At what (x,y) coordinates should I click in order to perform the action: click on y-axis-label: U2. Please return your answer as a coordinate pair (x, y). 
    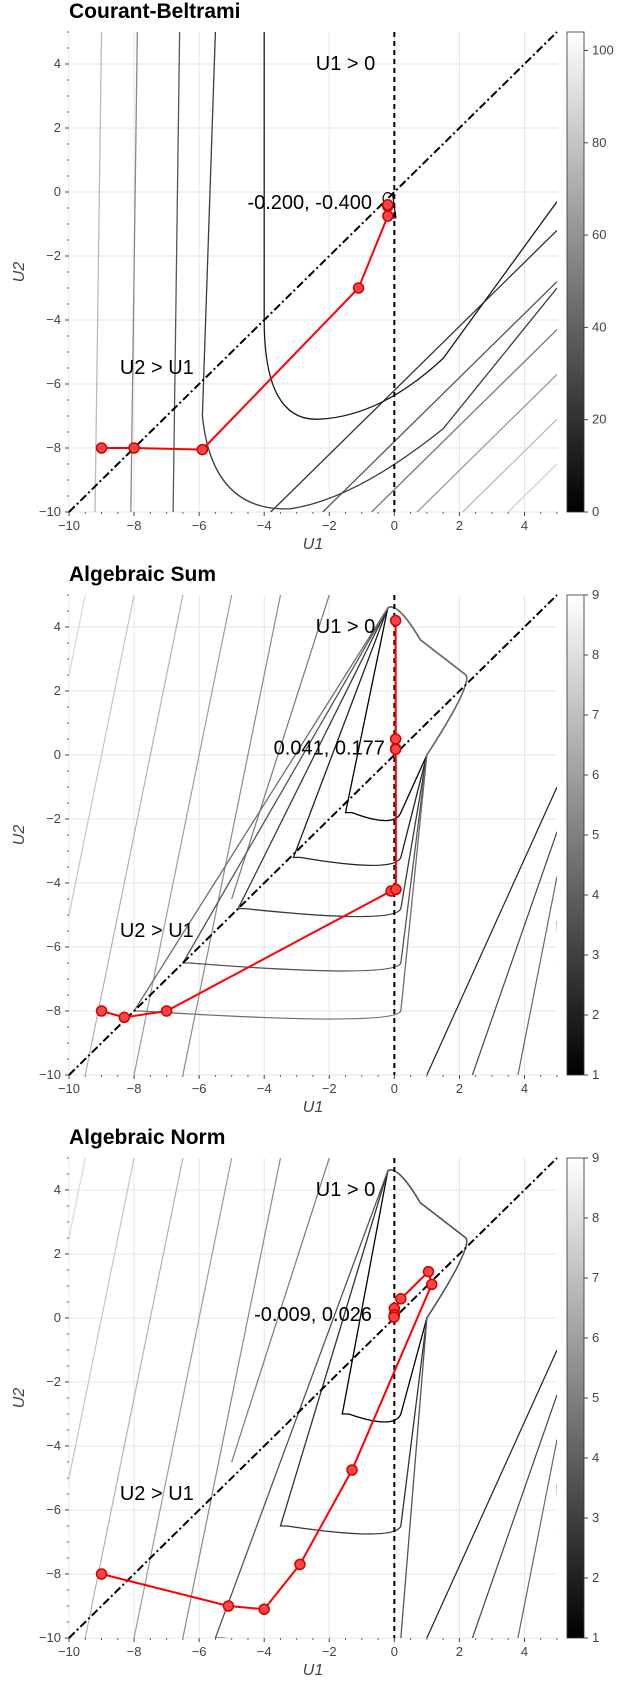
    Looking at the image, I should click on (19, 835).